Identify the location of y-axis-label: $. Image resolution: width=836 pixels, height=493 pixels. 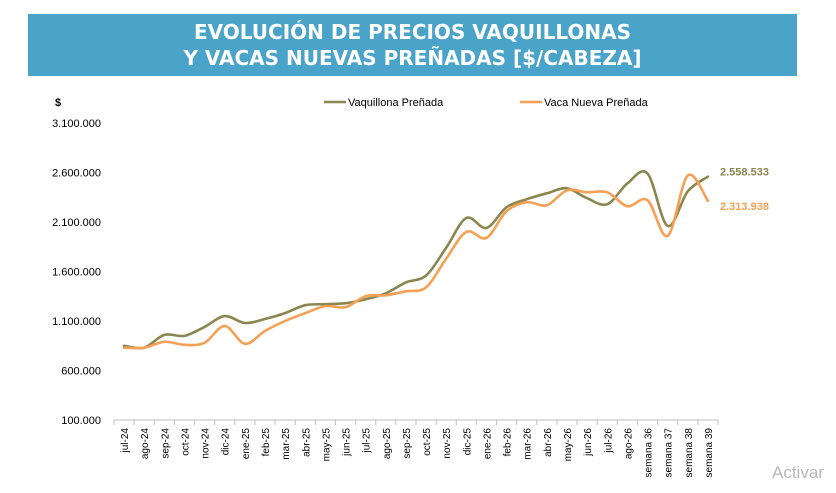
(58, 103).